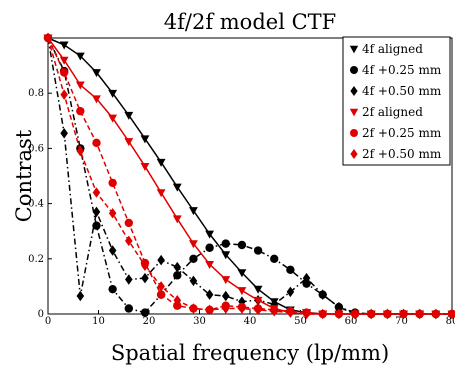  Describe the element at coordinates (250, 22) in the screenshot. I see `chart-title: 4f/2f model CTF` at that location.